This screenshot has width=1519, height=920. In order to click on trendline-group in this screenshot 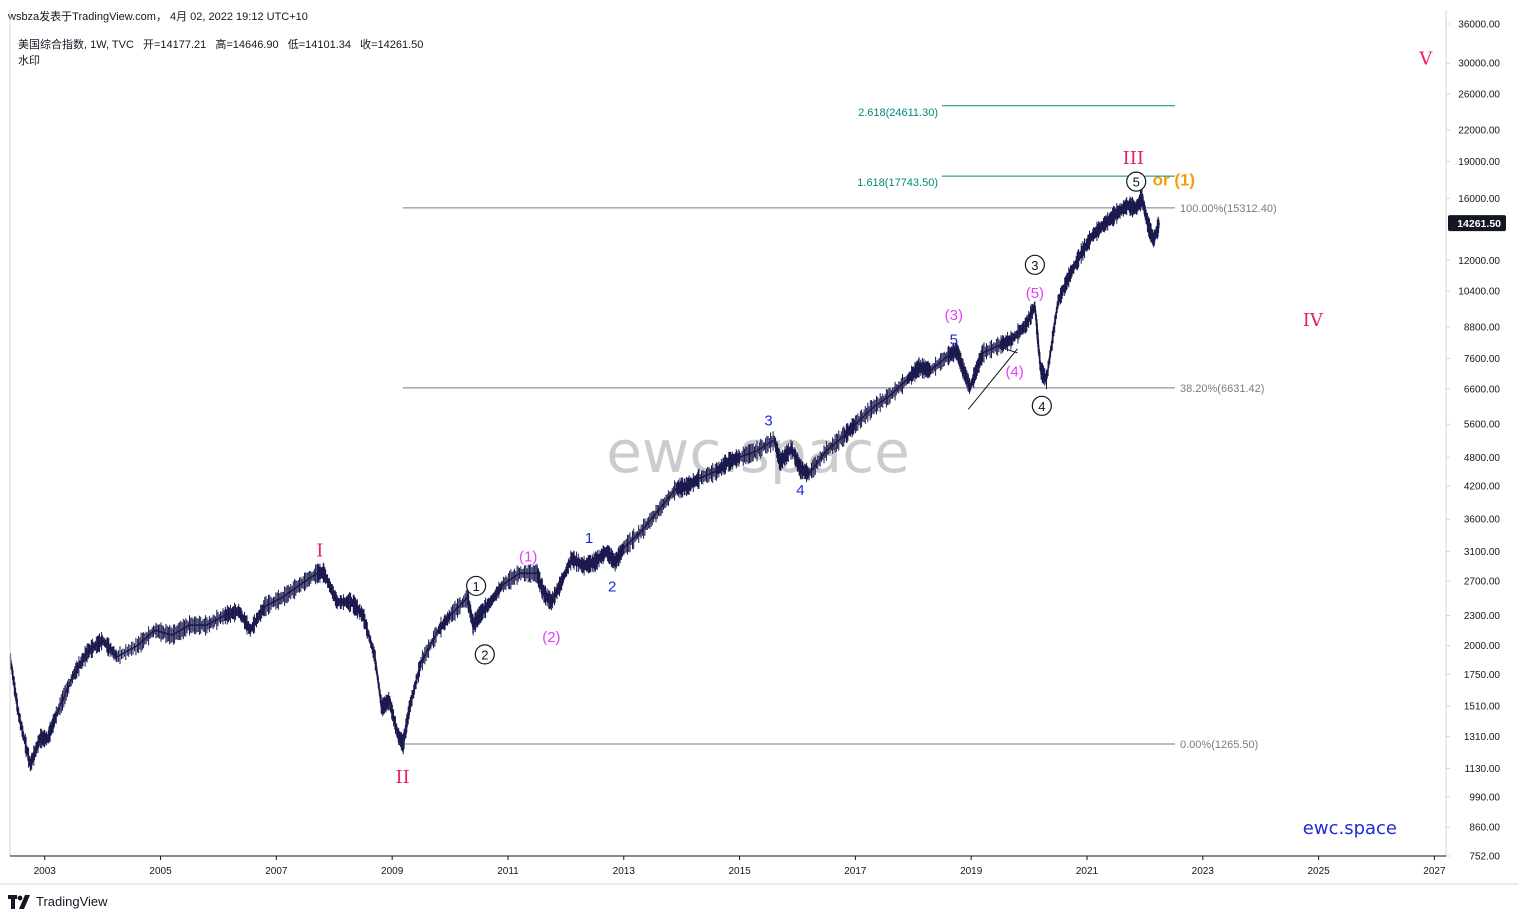, I will do `click(992, 377)`.